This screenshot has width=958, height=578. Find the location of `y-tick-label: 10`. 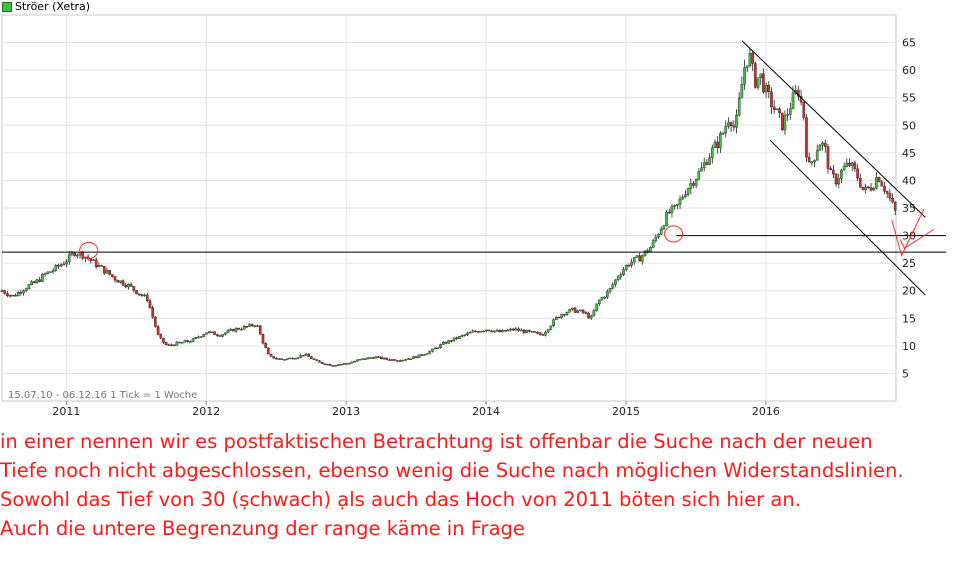

y-tick-label: 10 is located at coordinates (909, 346).